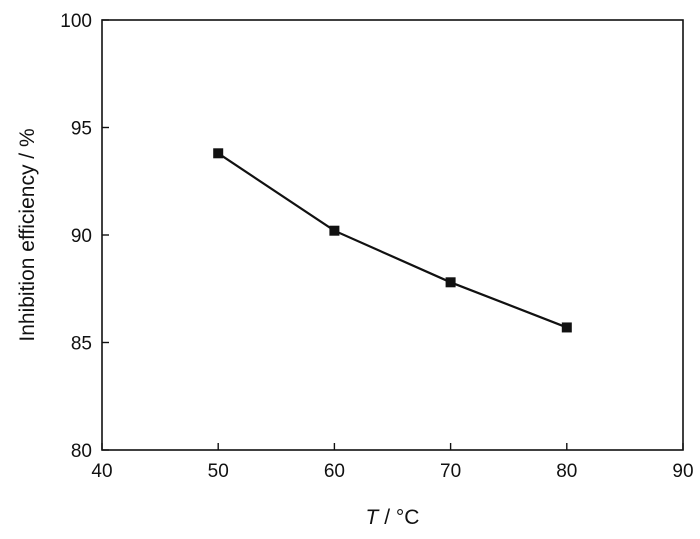 Image resolution: width=700 pixels, height=539 pixels. Describe the element at coordinates (566, 471) in the screenshot. I see `x-tick-label-80: 80` at that location.